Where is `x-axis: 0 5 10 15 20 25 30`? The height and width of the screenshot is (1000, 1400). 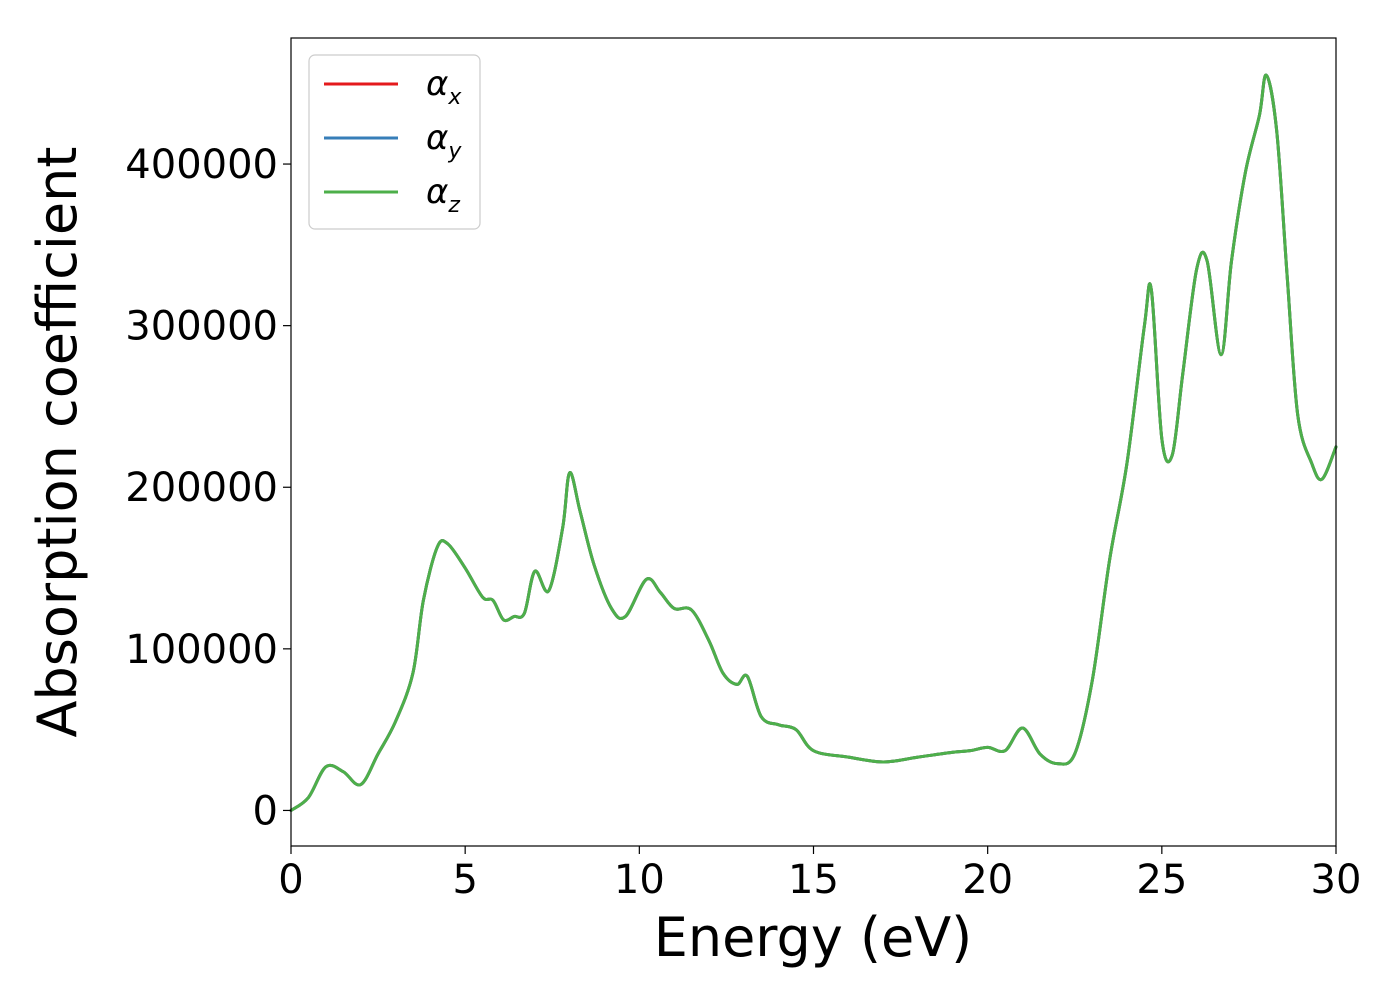 x-axis: 0 5 10 15 20 25 30 is located at coordinates (819, 874).